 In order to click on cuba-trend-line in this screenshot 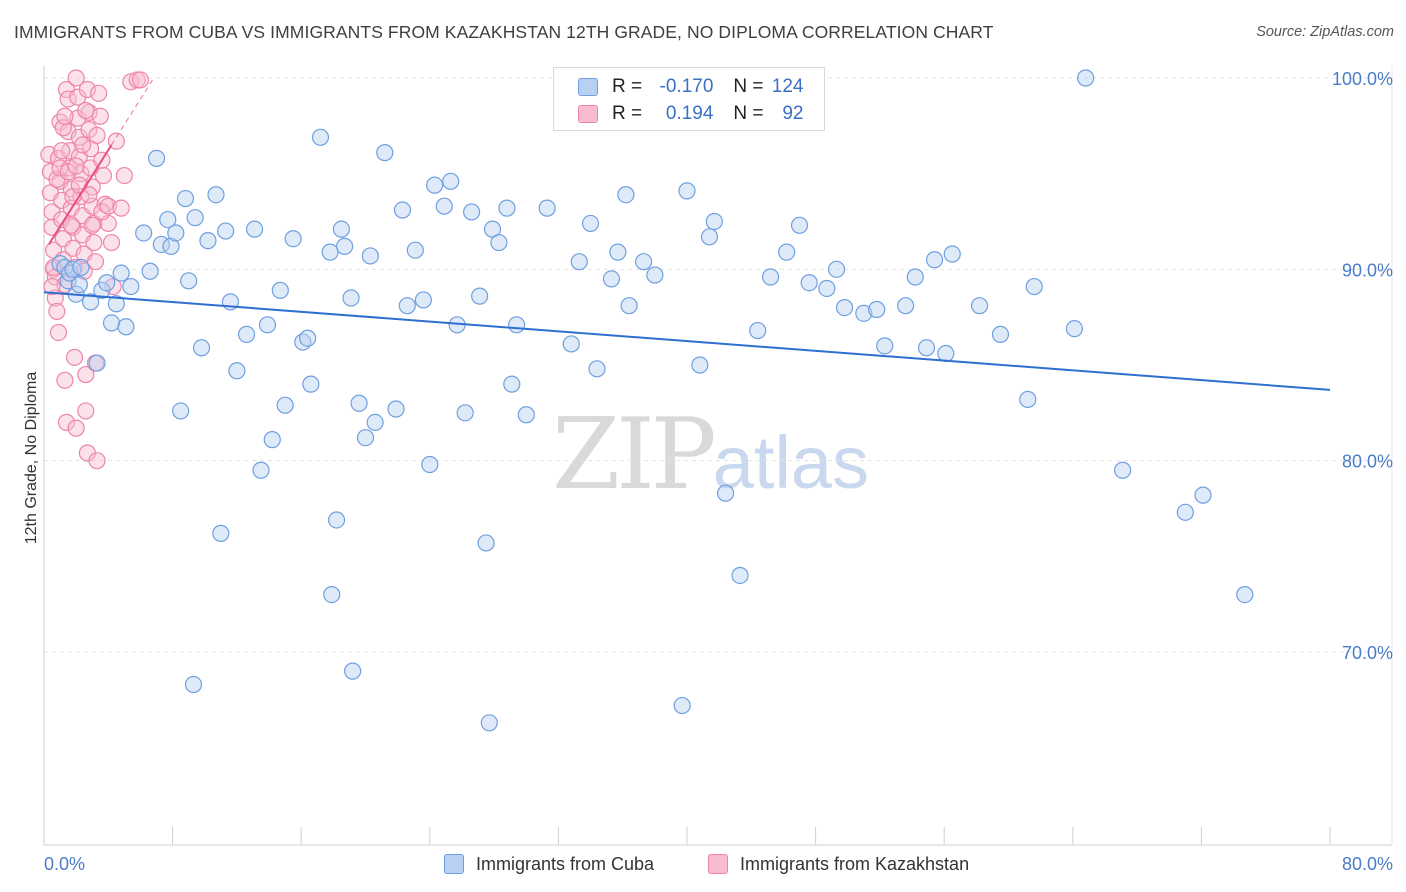, I will do `click(687, 341)`.